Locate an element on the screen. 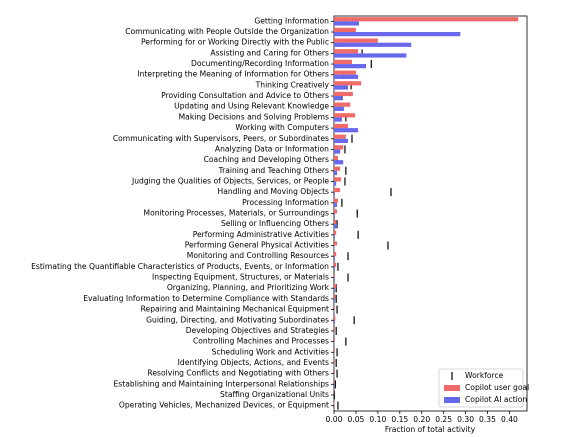 This screenshot has width=583, height=437. x-tick-label: 0.15 is located at coordinates (399, 419).